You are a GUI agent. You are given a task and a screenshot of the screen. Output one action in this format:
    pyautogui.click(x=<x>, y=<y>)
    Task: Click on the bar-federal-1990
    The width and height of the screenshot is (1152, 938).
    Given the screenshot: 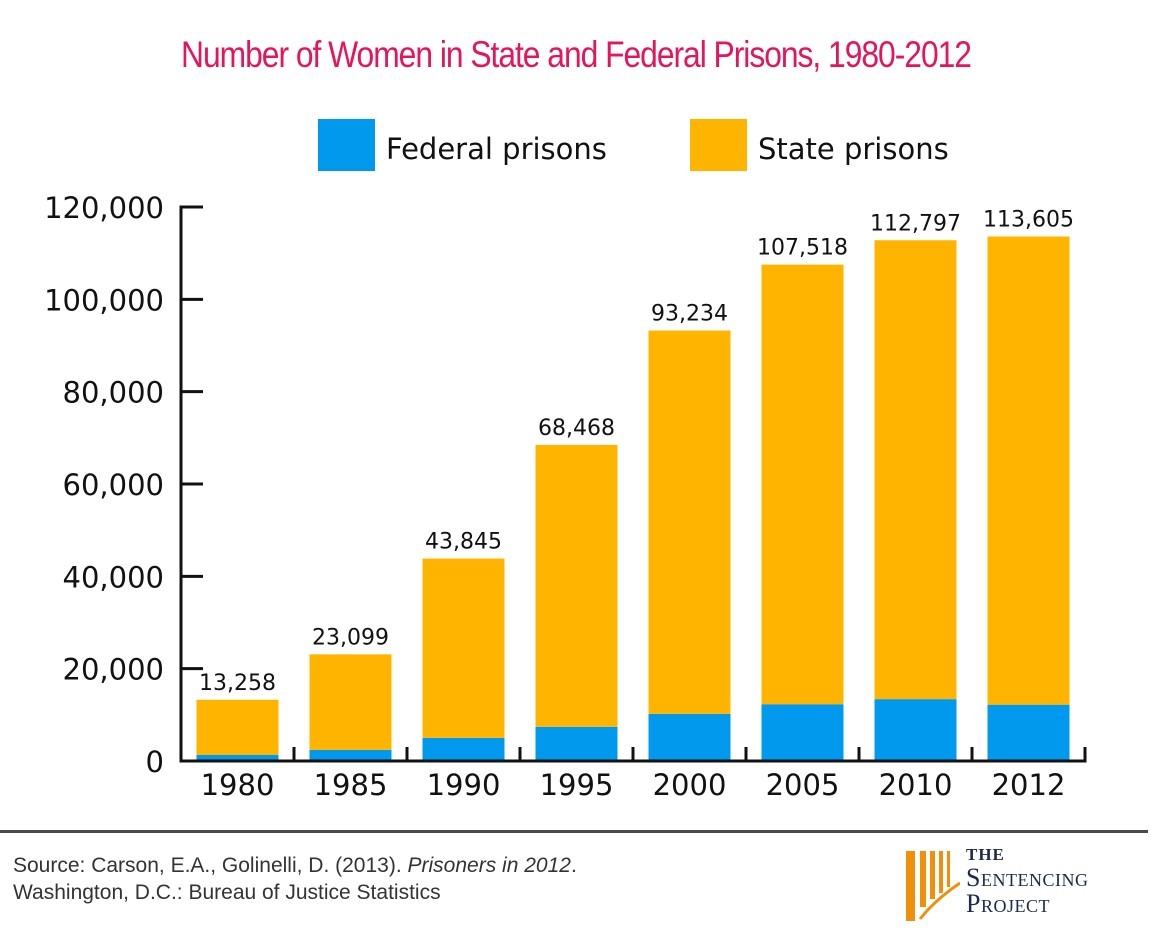 What is the action you would take?
    pyautogui.click(x=463, y=749)
    